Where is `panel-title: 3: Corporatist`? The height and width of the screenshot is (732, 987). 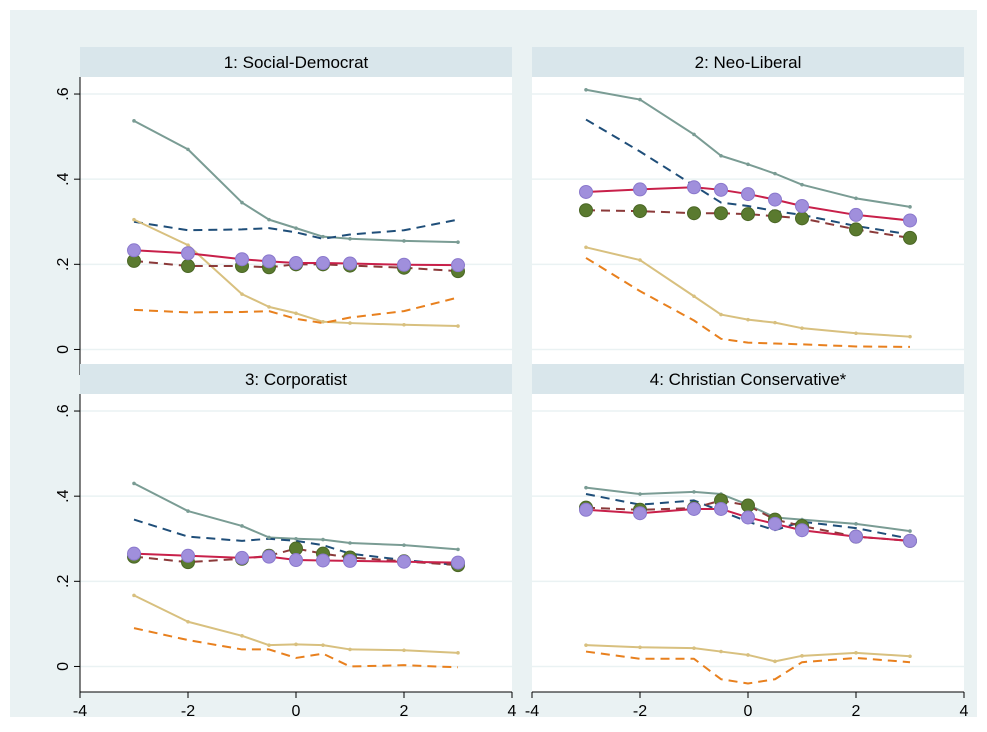 panel-title: 3: Corporatist is located at coordinates (296, 379).